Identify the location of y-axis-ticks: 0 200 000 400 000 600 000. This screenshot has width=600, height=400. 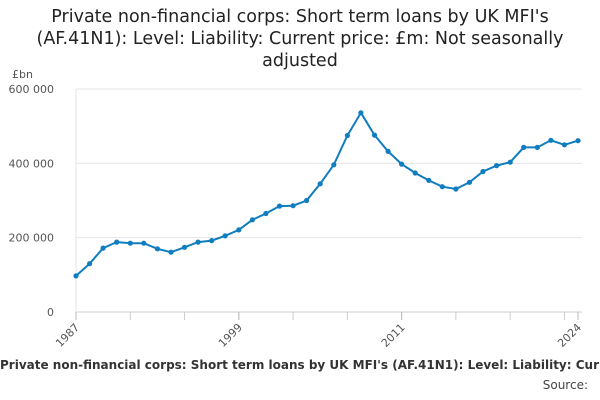
(32, 201).